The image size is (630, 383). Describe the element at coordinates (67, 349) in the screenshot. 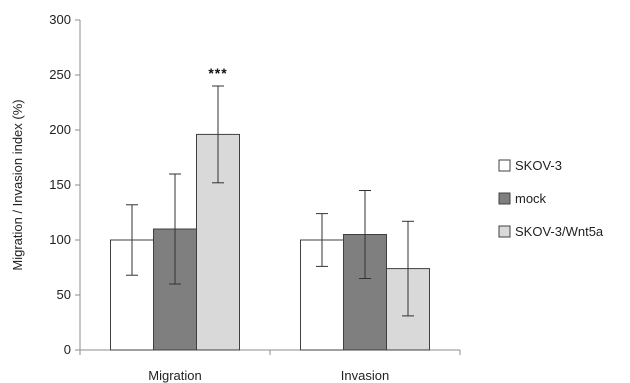

I see `y-tick-label: 0` at that location.